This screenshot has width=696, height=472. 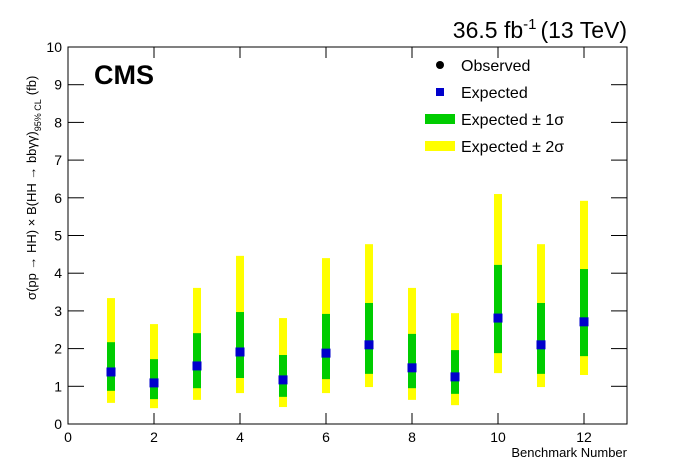 What do you see at coordinates (58, 85) in the screenshot?
I see `y-tick-label: 9` at bounding box center [58, 85].